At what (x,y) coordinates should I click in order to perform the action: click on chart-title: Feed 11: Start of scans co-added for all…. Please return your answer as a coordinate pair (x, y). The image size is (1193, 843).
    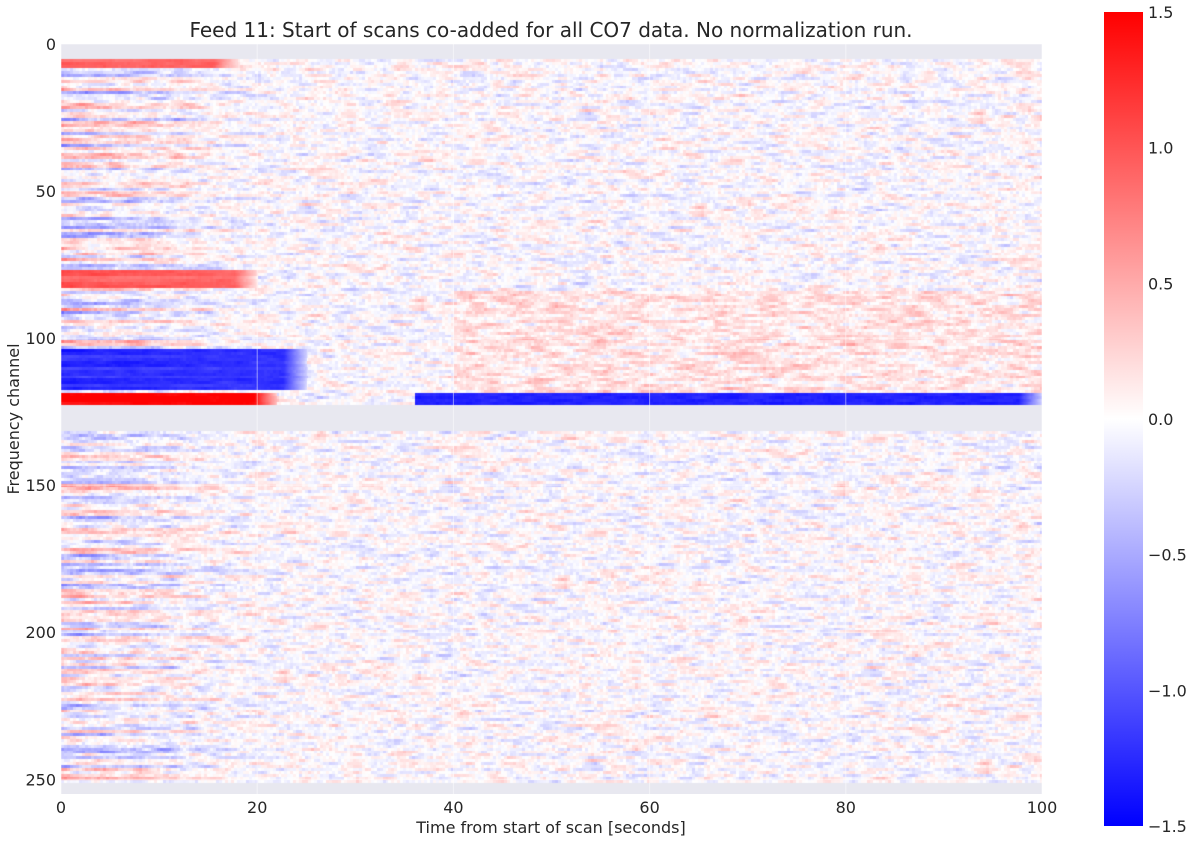
    Looking at the image, I should click on (550, 30).